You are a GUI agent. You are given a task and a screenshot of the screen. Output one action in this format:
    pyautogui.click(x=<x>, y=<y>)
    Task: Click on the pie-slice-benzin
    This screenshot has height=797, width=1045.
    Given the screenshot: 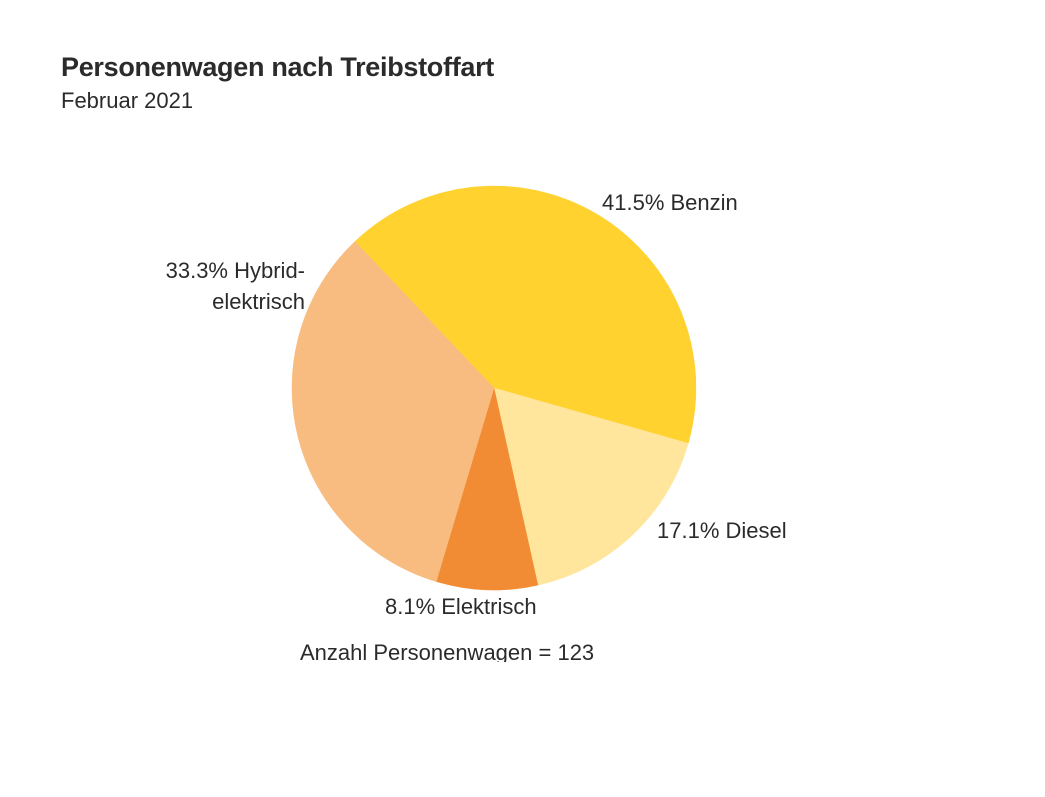 What is the action you would take?
    pyautogui.click(x=525, y=314)
    